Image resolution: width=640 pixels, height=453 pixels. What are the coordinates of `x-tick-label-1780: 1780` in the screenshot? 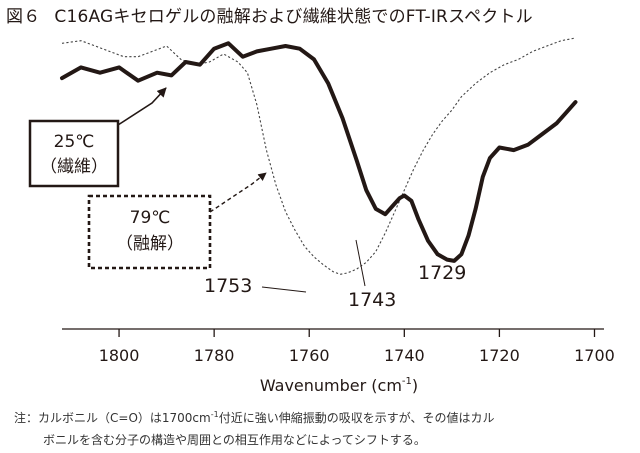 It's located at (214, 355).